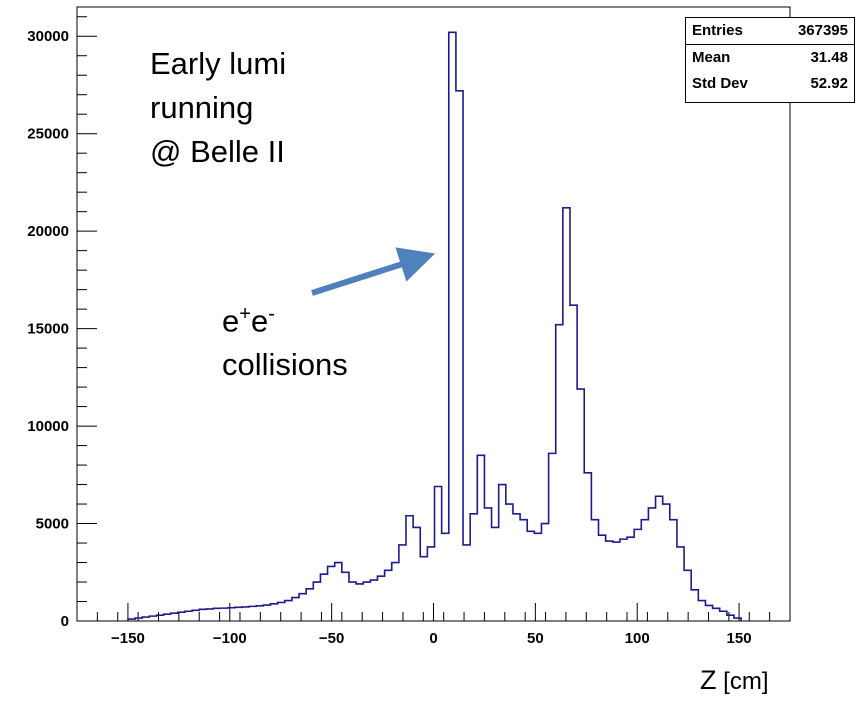 Image resolution: width=858 pixels, height=704 pixels. Describe the element at coordinates (637, 638) in the screenshot. I see `x-tick-label: 100` at that location.